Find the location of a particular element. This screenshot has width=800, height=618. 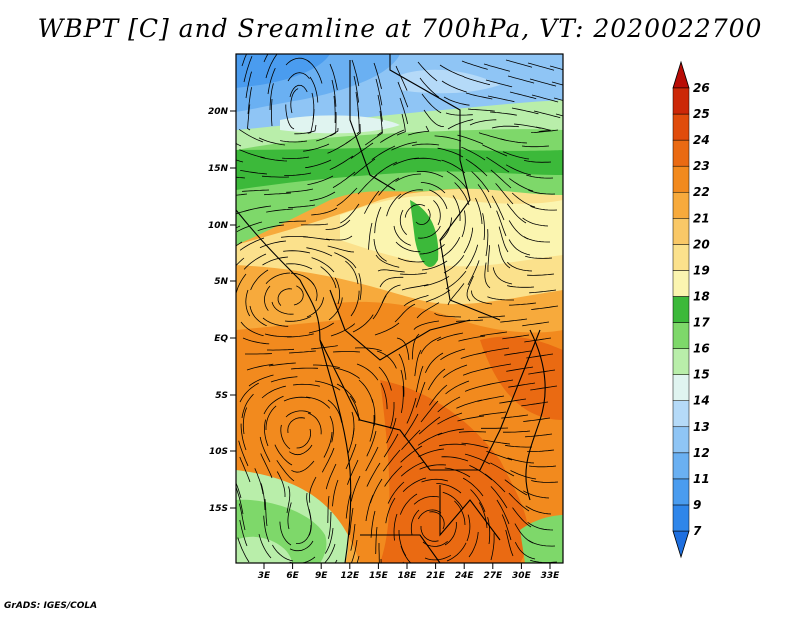

border-niger-chad is located at coordinates (372, 125).